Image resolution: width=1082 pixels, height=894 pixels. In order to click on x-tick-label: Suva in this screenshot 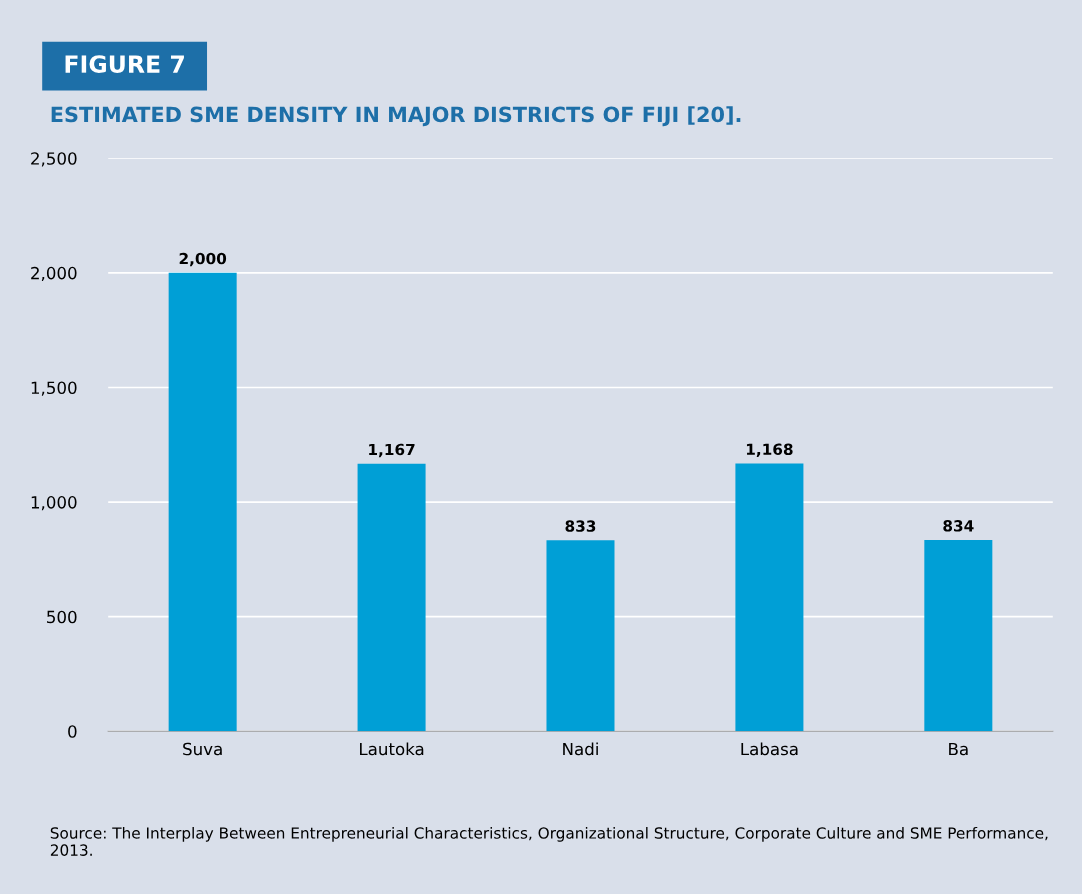, I will do `click(202, 749)`.